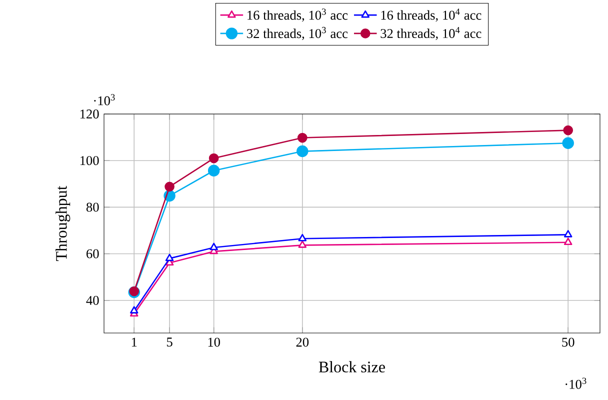 The image size is (608, 400). I want to click on x-tick-label: 10, so click(214, 342).